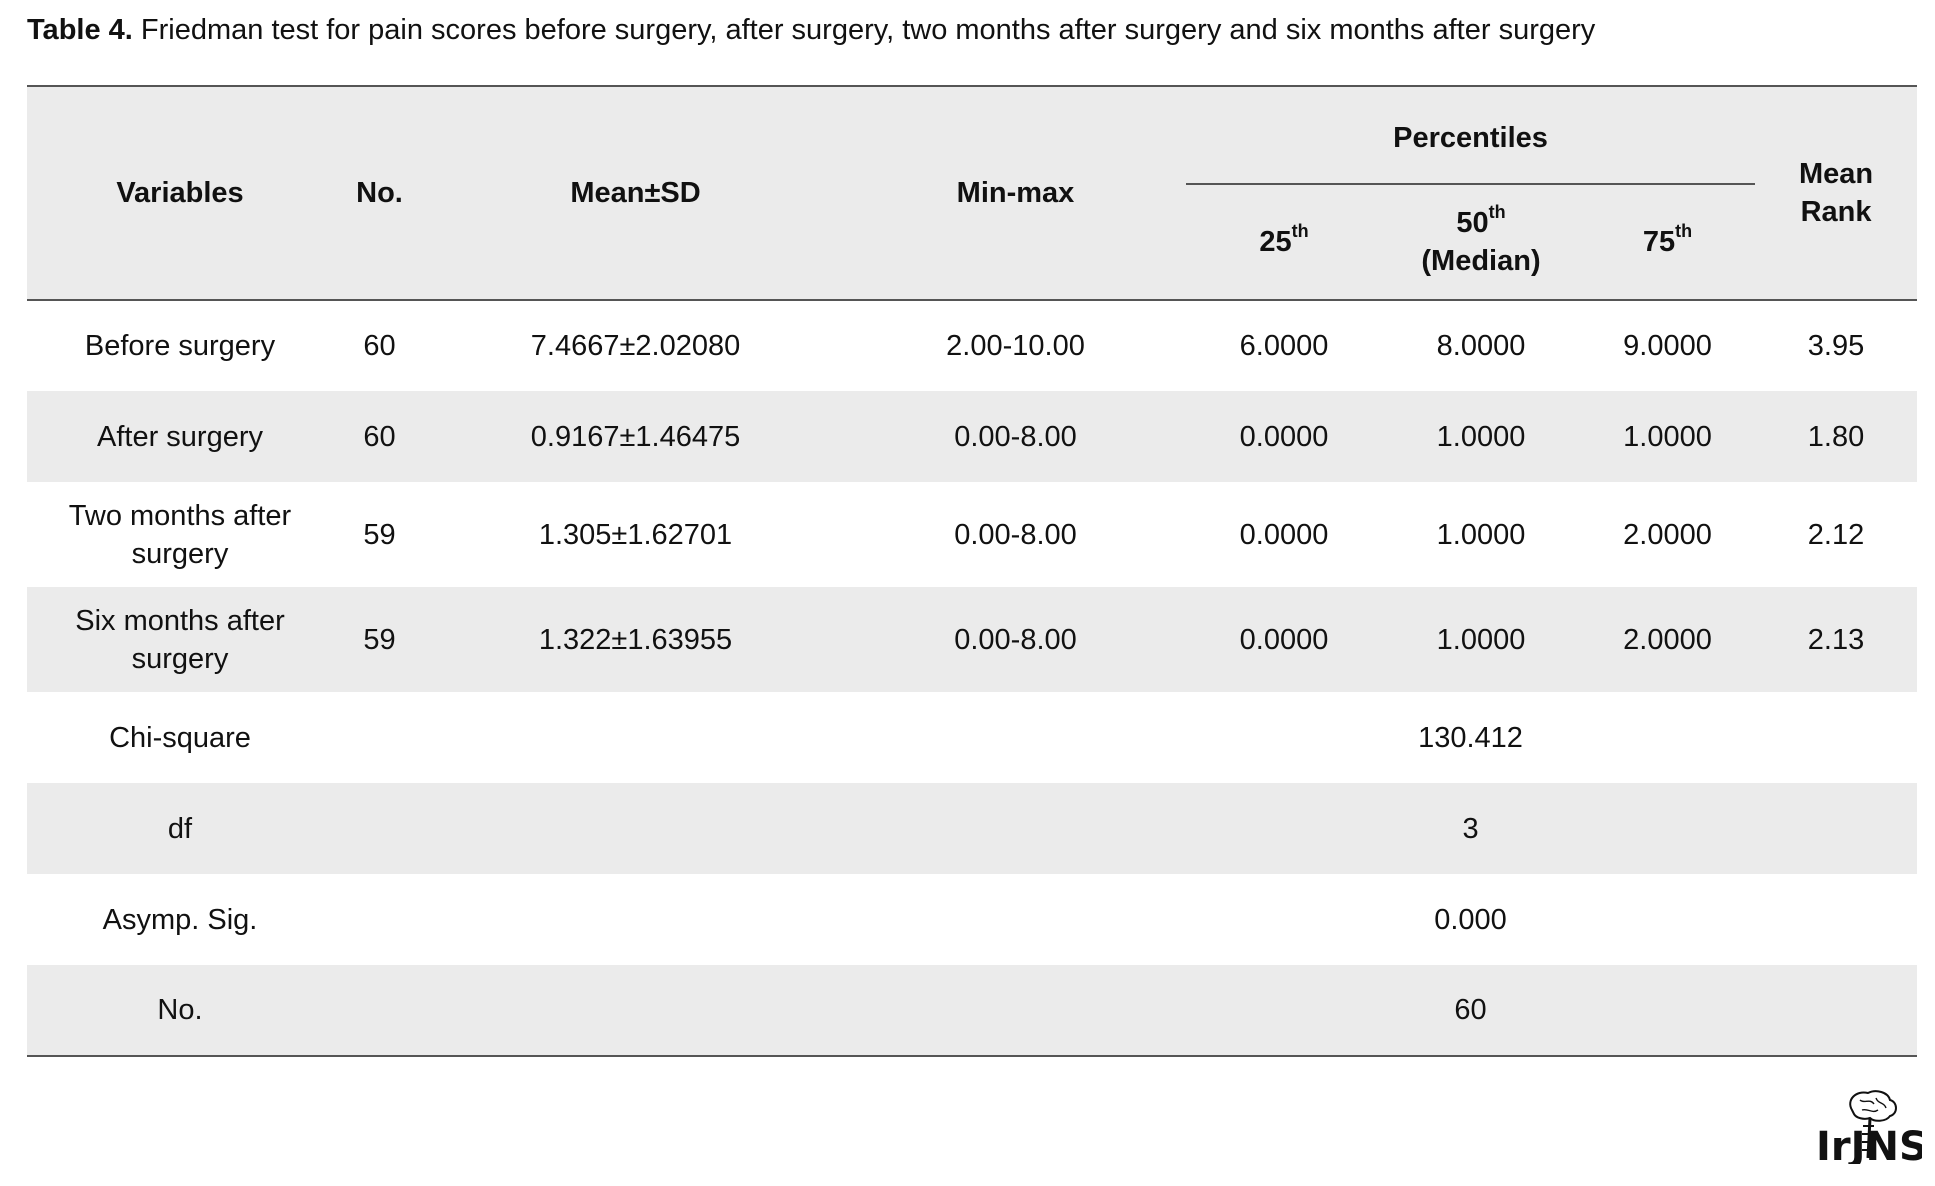  What do you see at coordinates (1470, 919) in the screenshot?
I see `stat-value: 0.000` at bounding box center [1470, 919].